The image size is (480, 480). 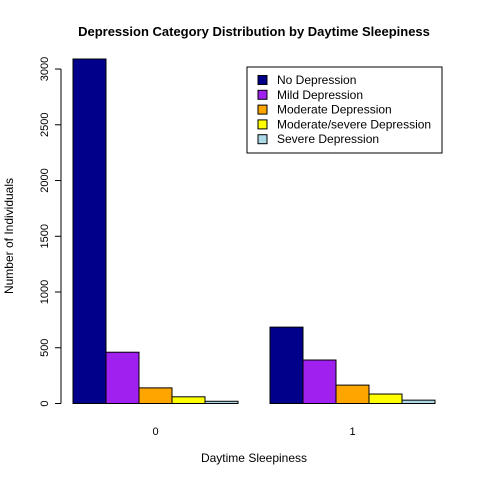 I want to click on legend-entry: No Depression, so click(x=316, y=80).